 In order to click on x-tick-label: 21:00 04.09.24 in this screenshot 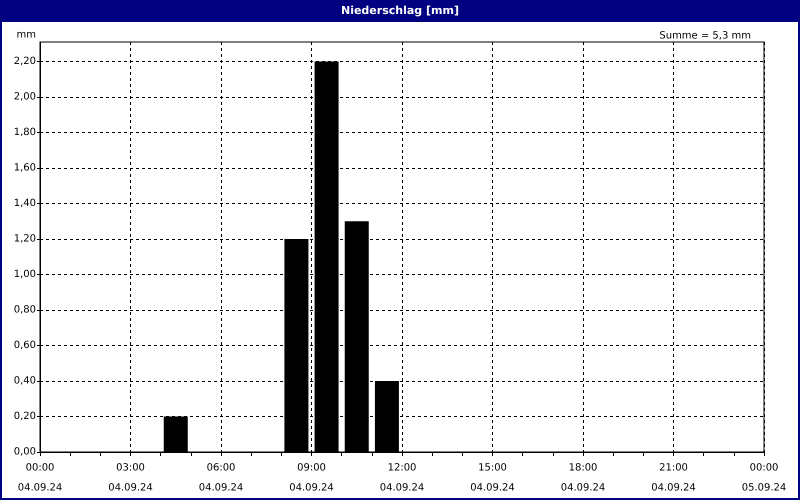, I will do `click(673, 478)`.